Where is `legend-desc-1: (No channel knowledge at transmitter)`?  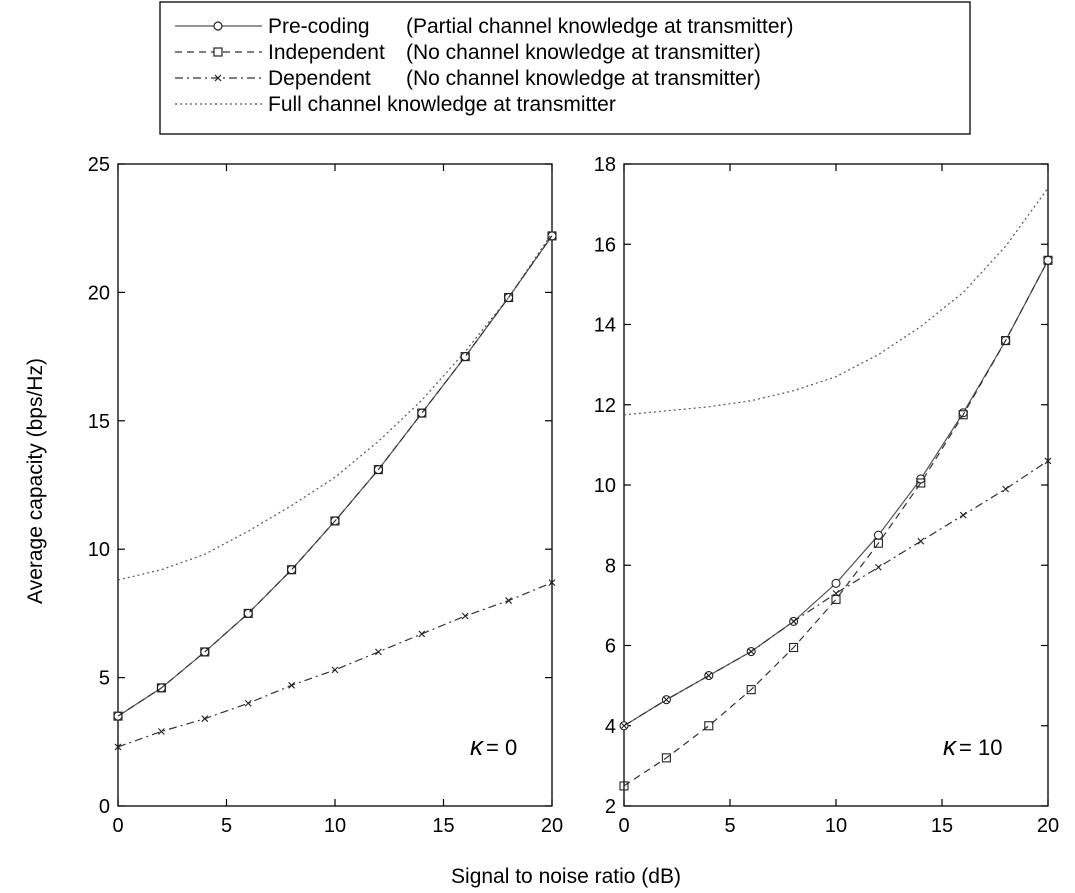
legend-desc-1: (No channel knowledge at transmitter) is located at coordinates (583, 52).